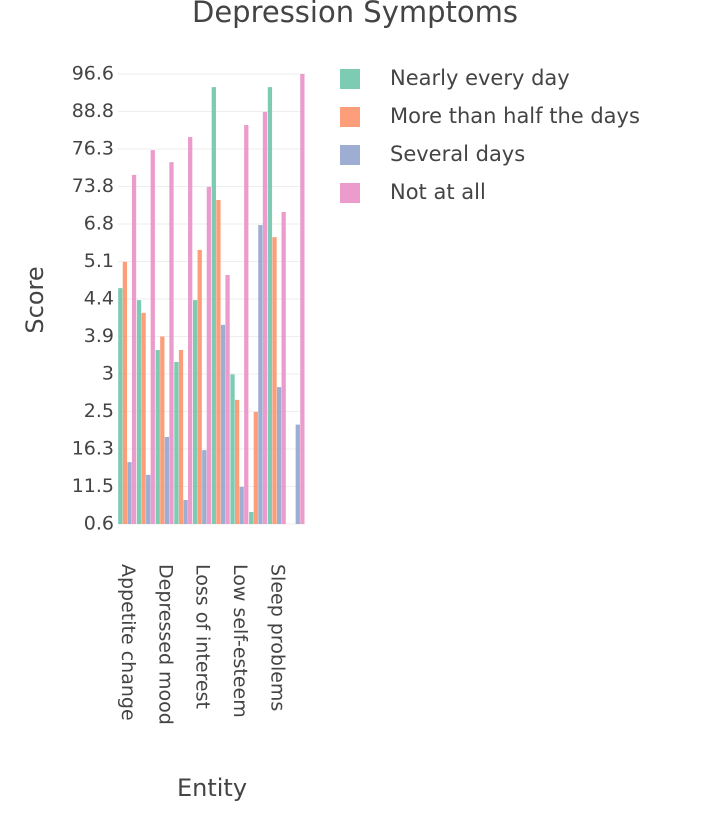  I want to click on y-tick-label: 5.1, so click(99, 261).